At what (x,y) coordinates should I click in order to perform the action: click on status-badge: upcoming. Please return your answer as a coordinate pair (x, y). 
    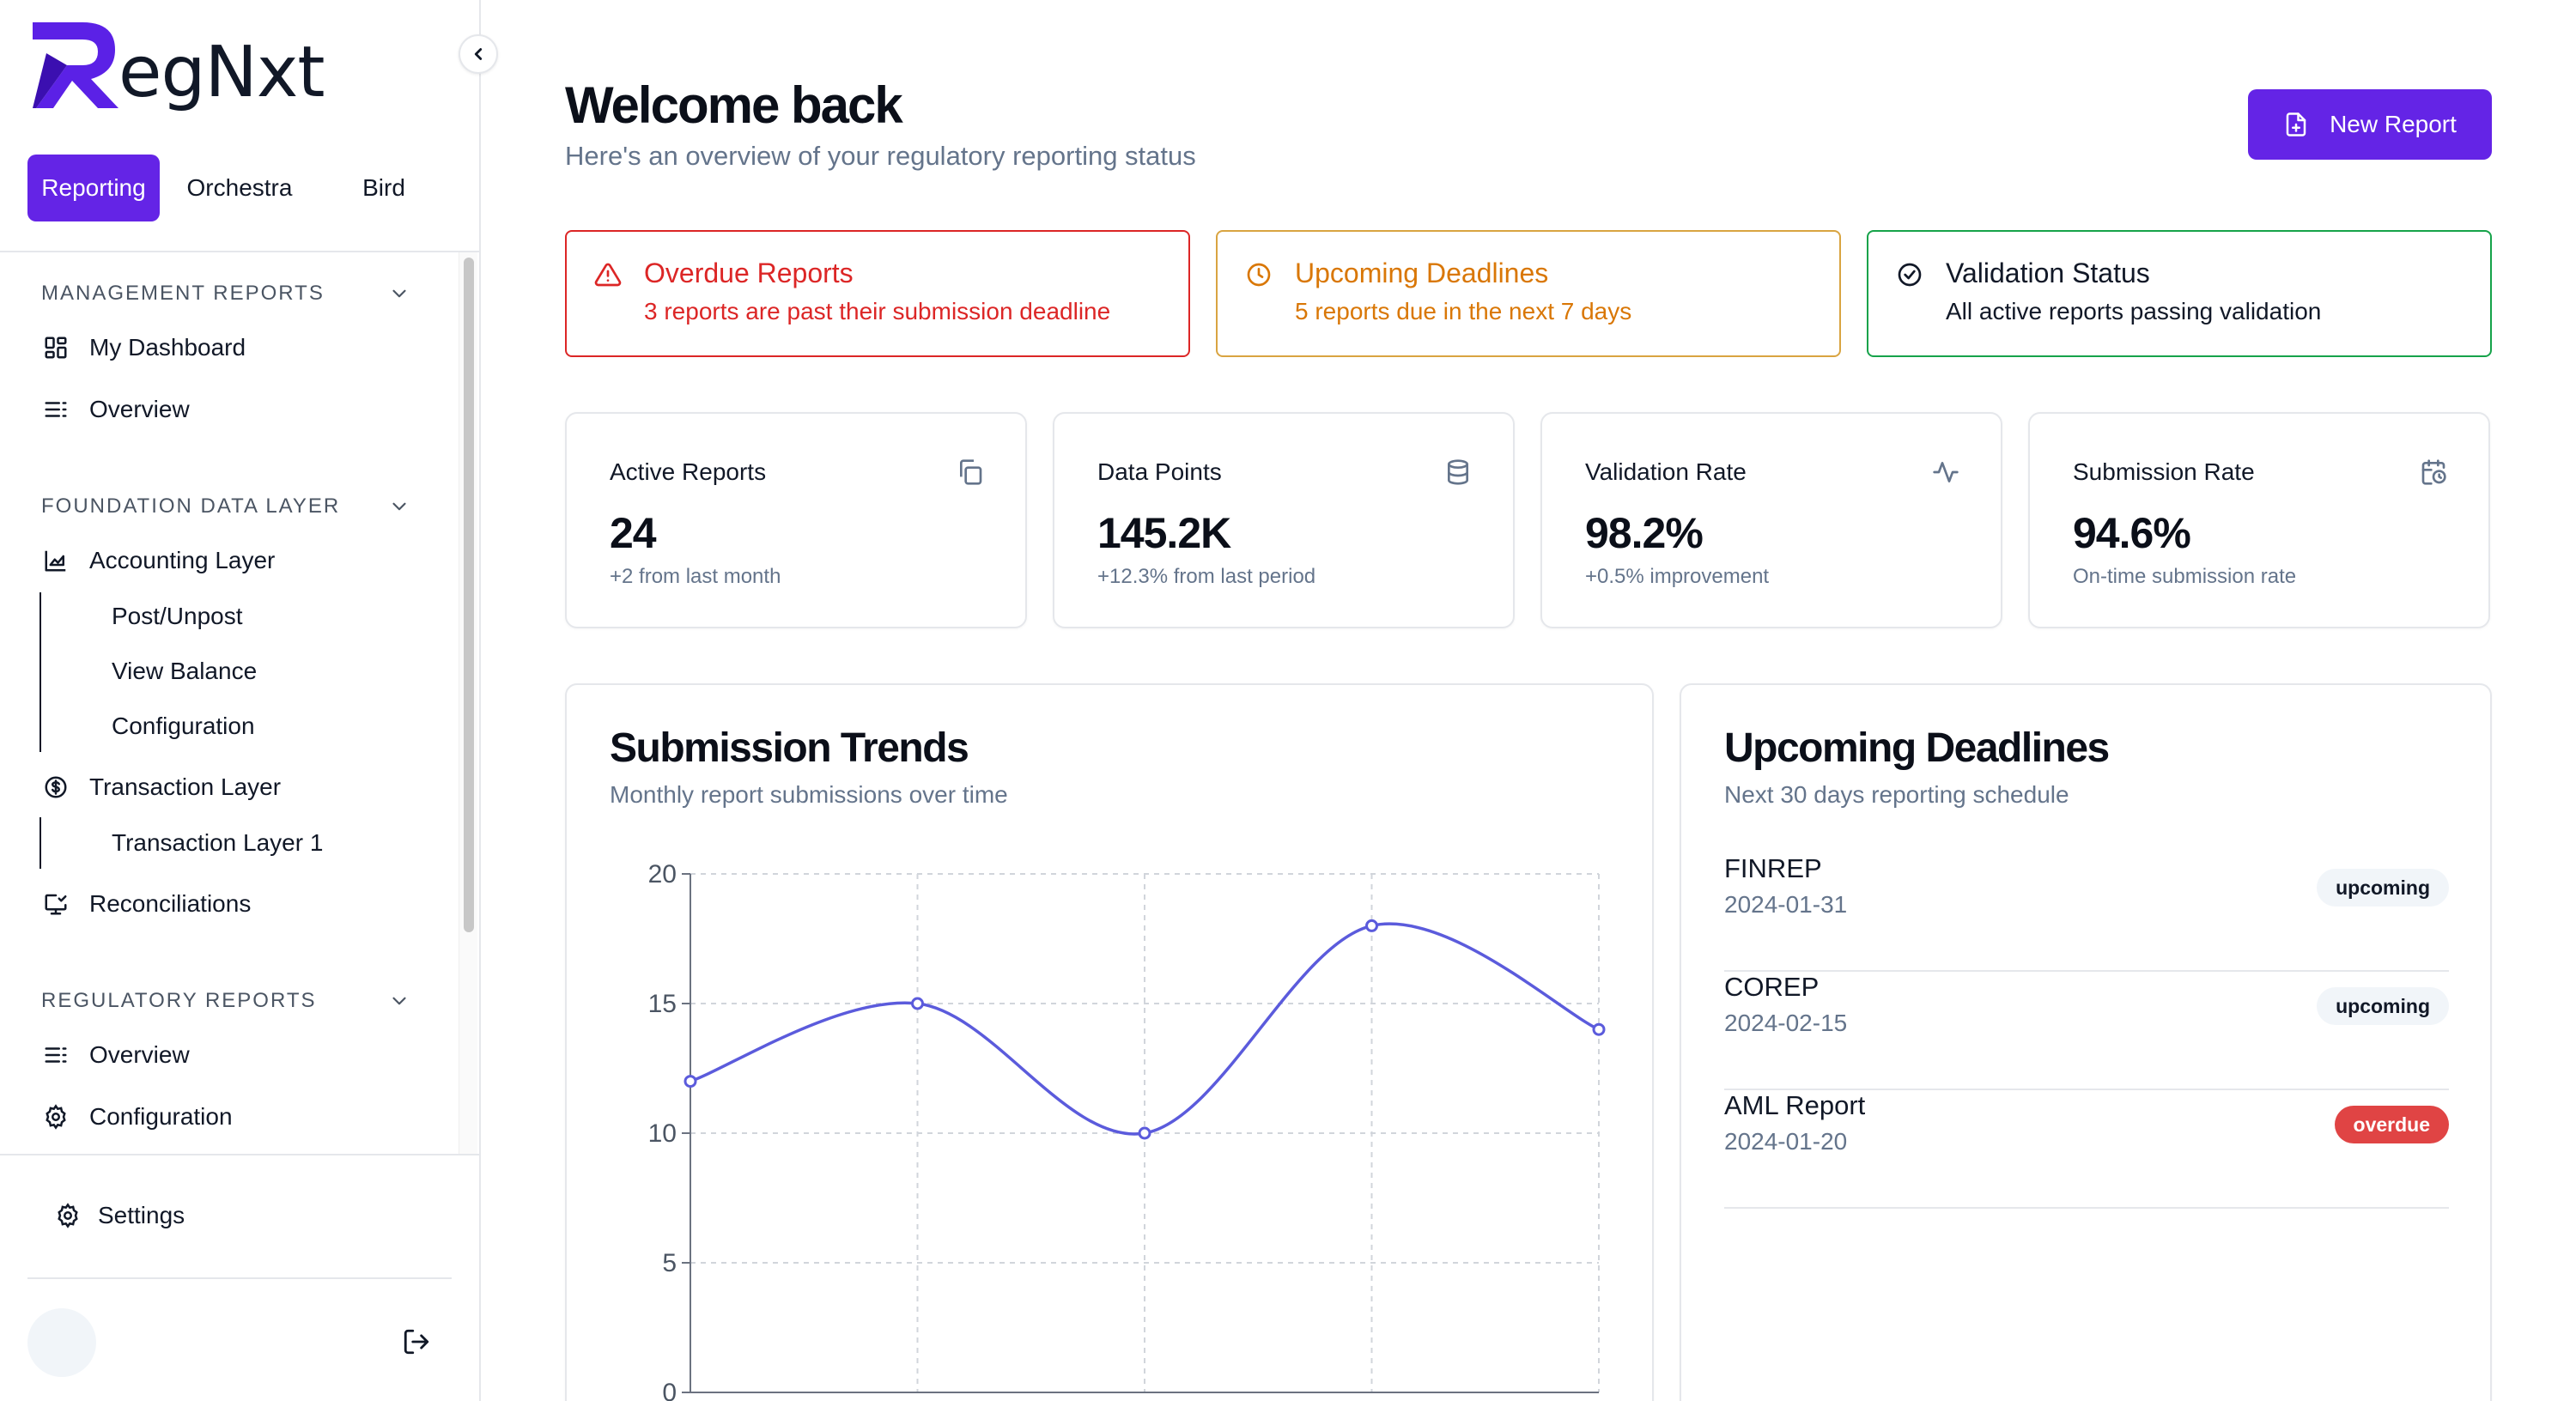
    Looking at the image, I should click on (2383, 888).